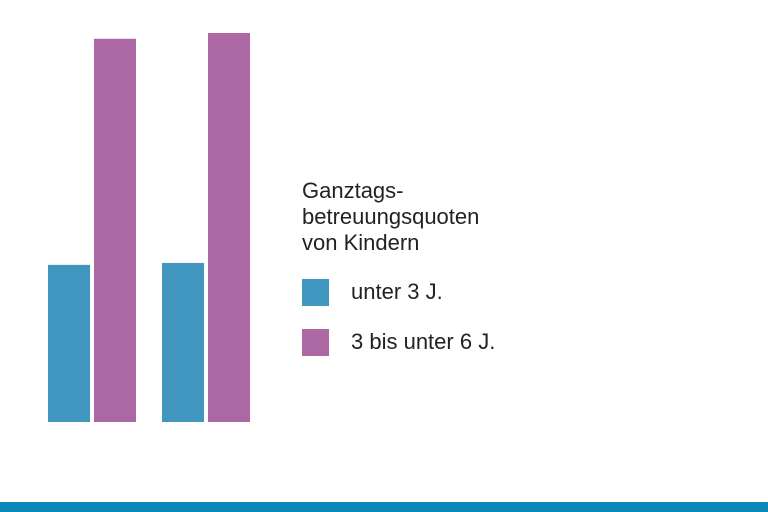 The height and width of the screenshot is (512, 768). I want to click on legend-title: Ganztags- betreuungsquoten von Kindern, so click(522, 217).